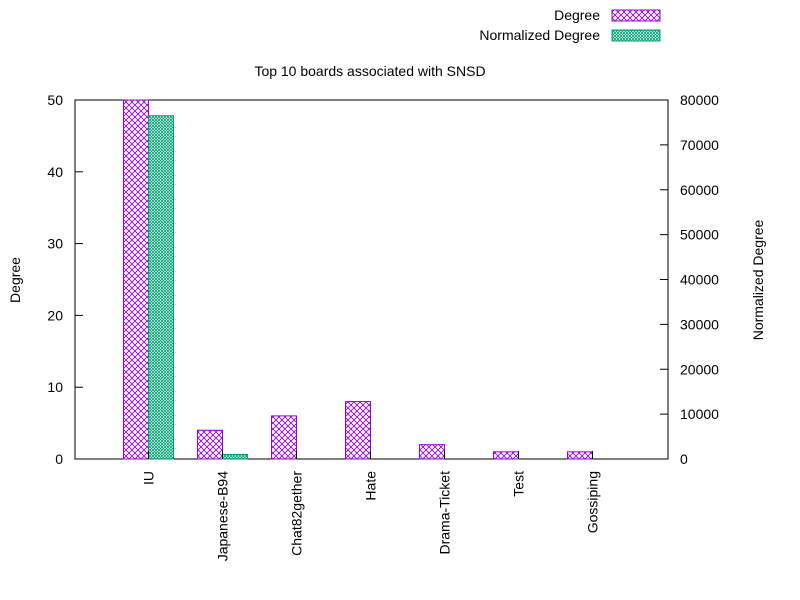 The height and width of the screenshot is (600, 800). Describe the element at coordinates (445, 513) in the screenshot. I see `x-tick-label: Drama-Ticket` at that location.